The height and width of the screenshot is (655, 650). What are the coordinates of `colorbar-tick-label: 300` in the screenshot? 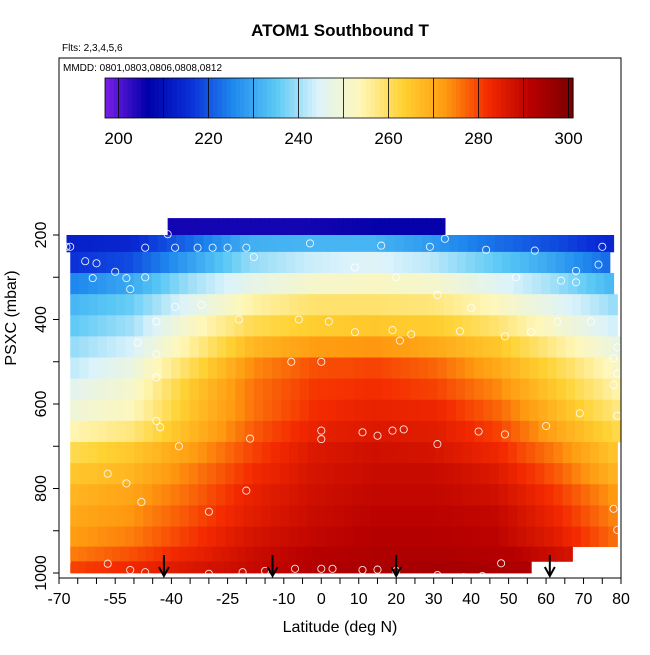 It's located at (568, 138).